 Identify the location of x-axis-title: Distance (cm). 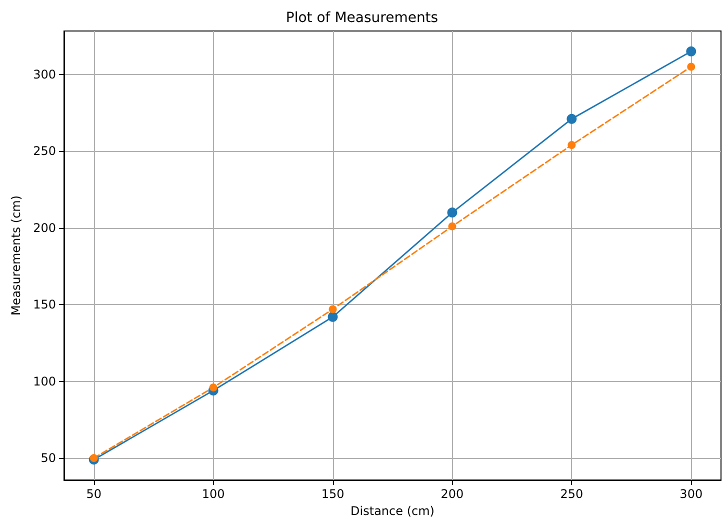
(392, 511).